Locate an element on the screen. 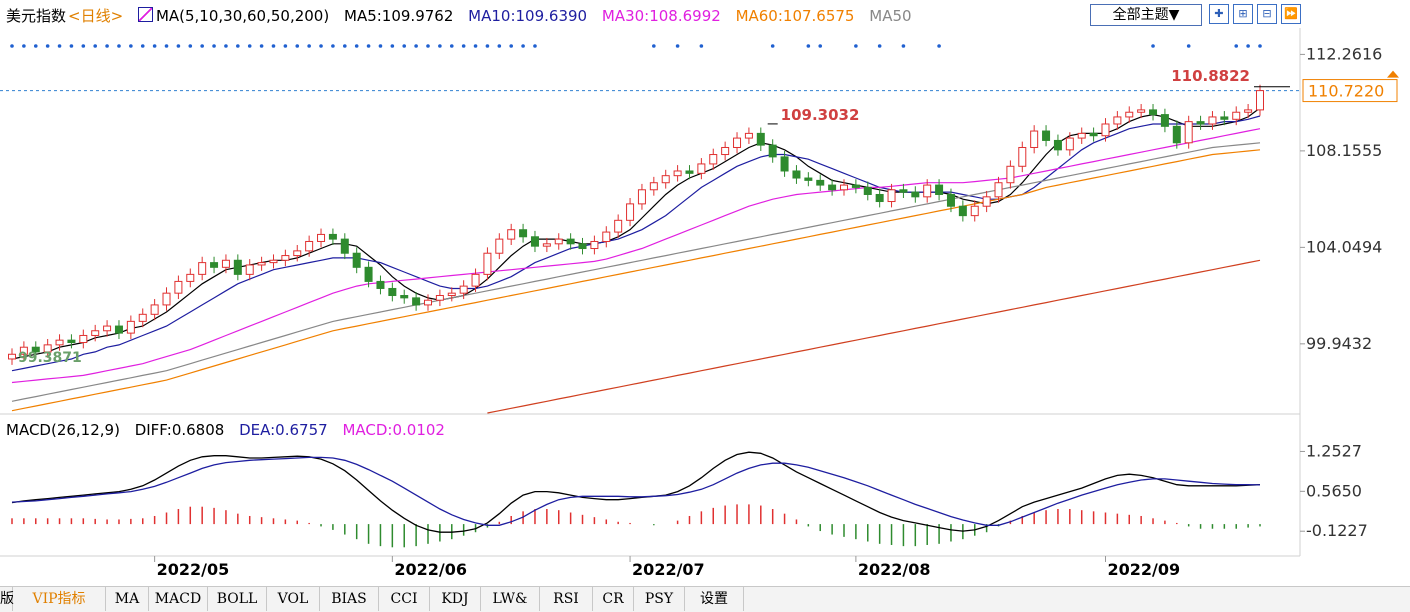  tab-bias: BIAS is located at coordinates (349, 599).